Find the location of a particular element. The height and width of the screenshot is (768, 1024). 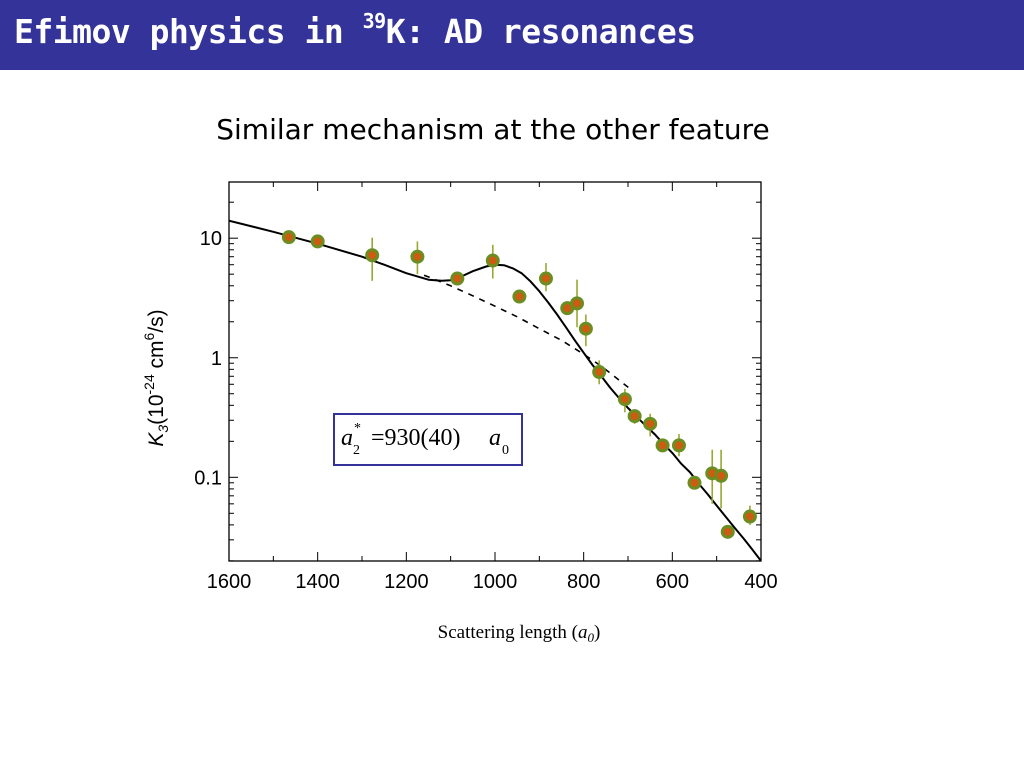

fit-value: =930(40) is located at coordinates (416, 438).